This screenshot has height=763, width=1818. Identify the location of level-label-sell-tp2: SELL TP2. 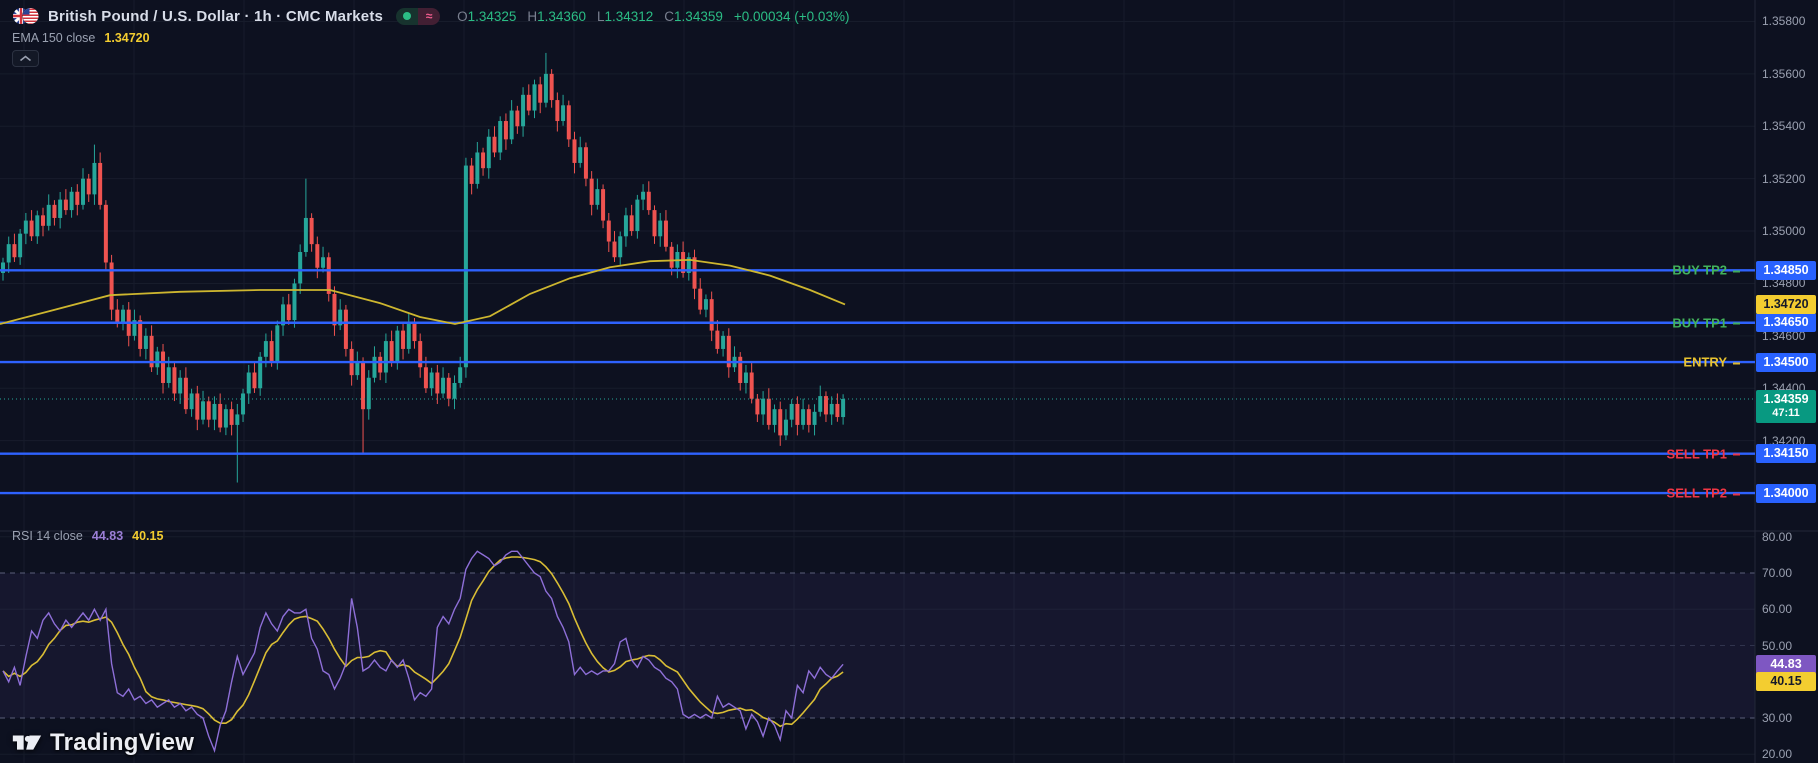
(1703, 493).